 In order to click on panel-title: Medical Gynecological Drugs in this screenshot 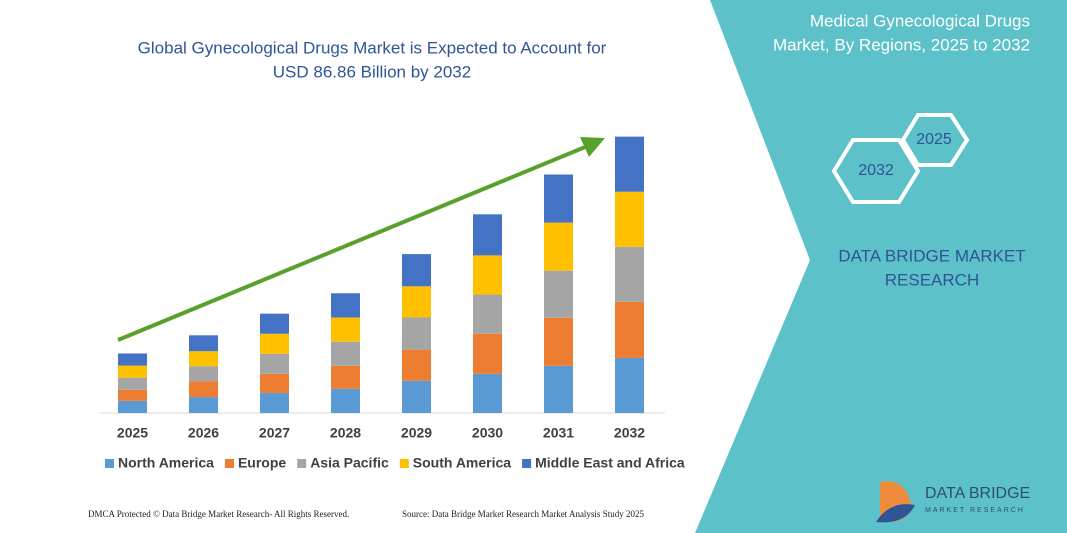, I will do `click(920, 20)`.